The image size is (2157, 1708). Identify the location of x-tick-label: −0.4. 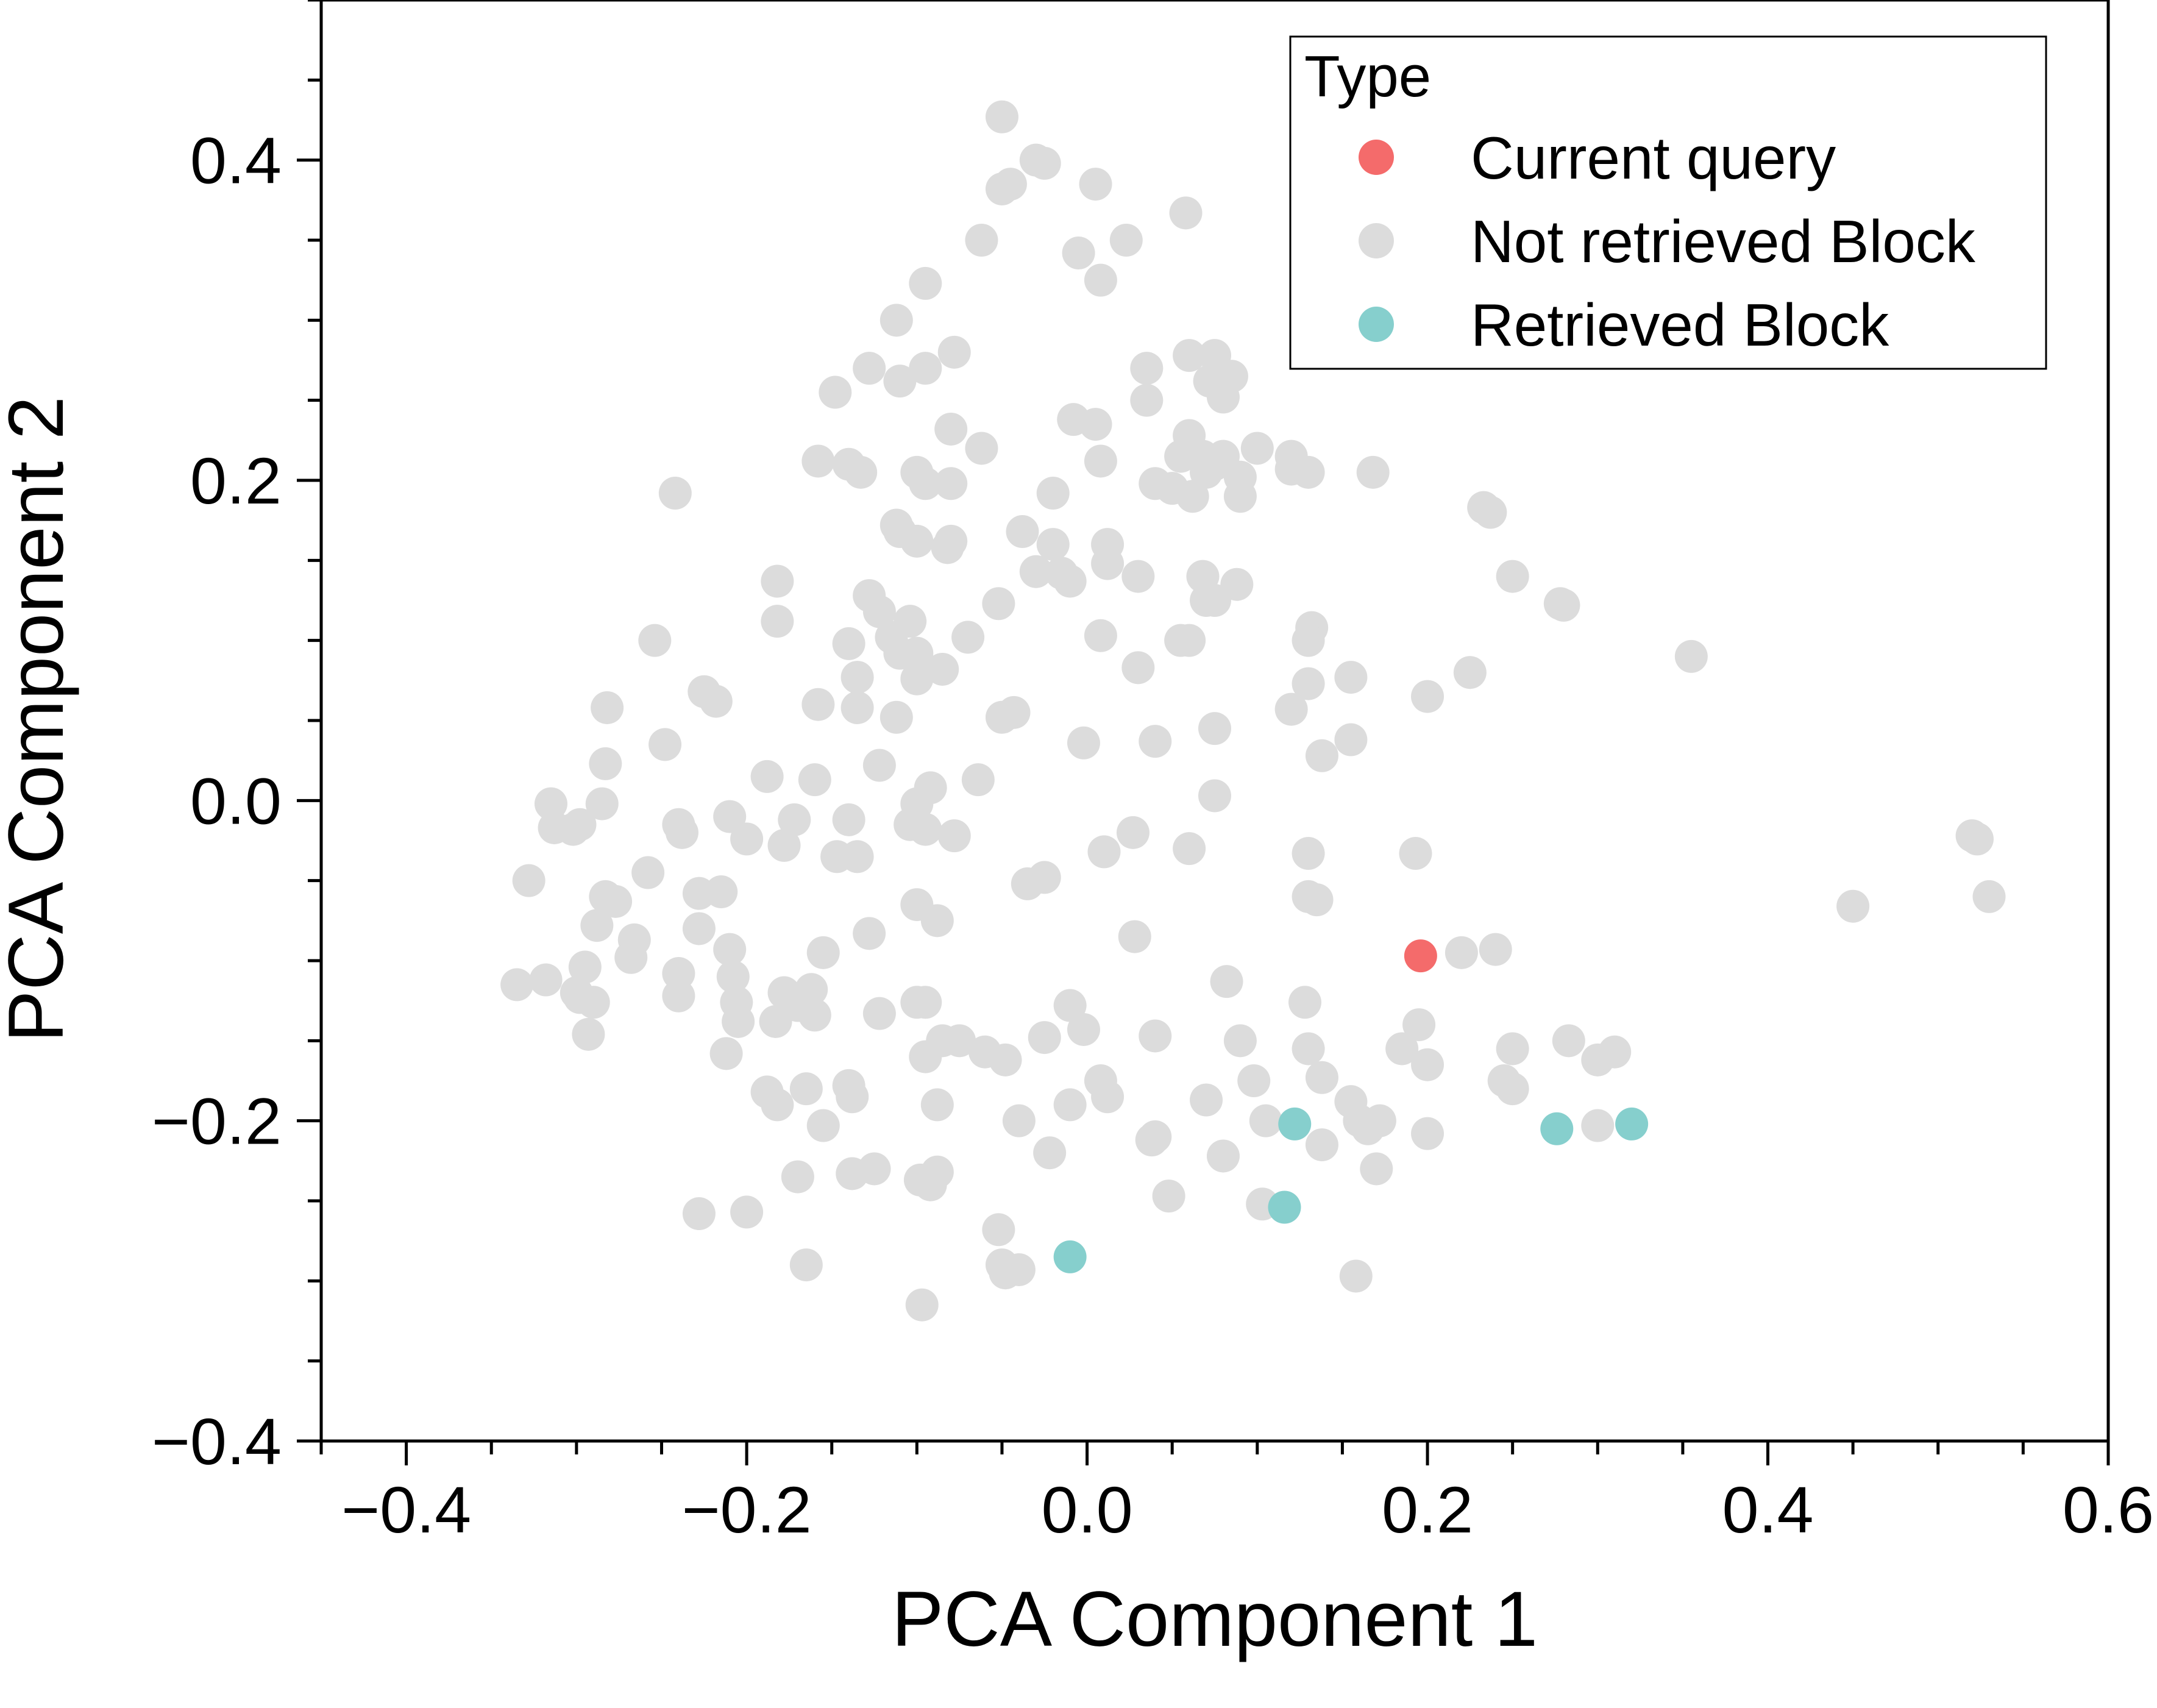
(406, 1509).